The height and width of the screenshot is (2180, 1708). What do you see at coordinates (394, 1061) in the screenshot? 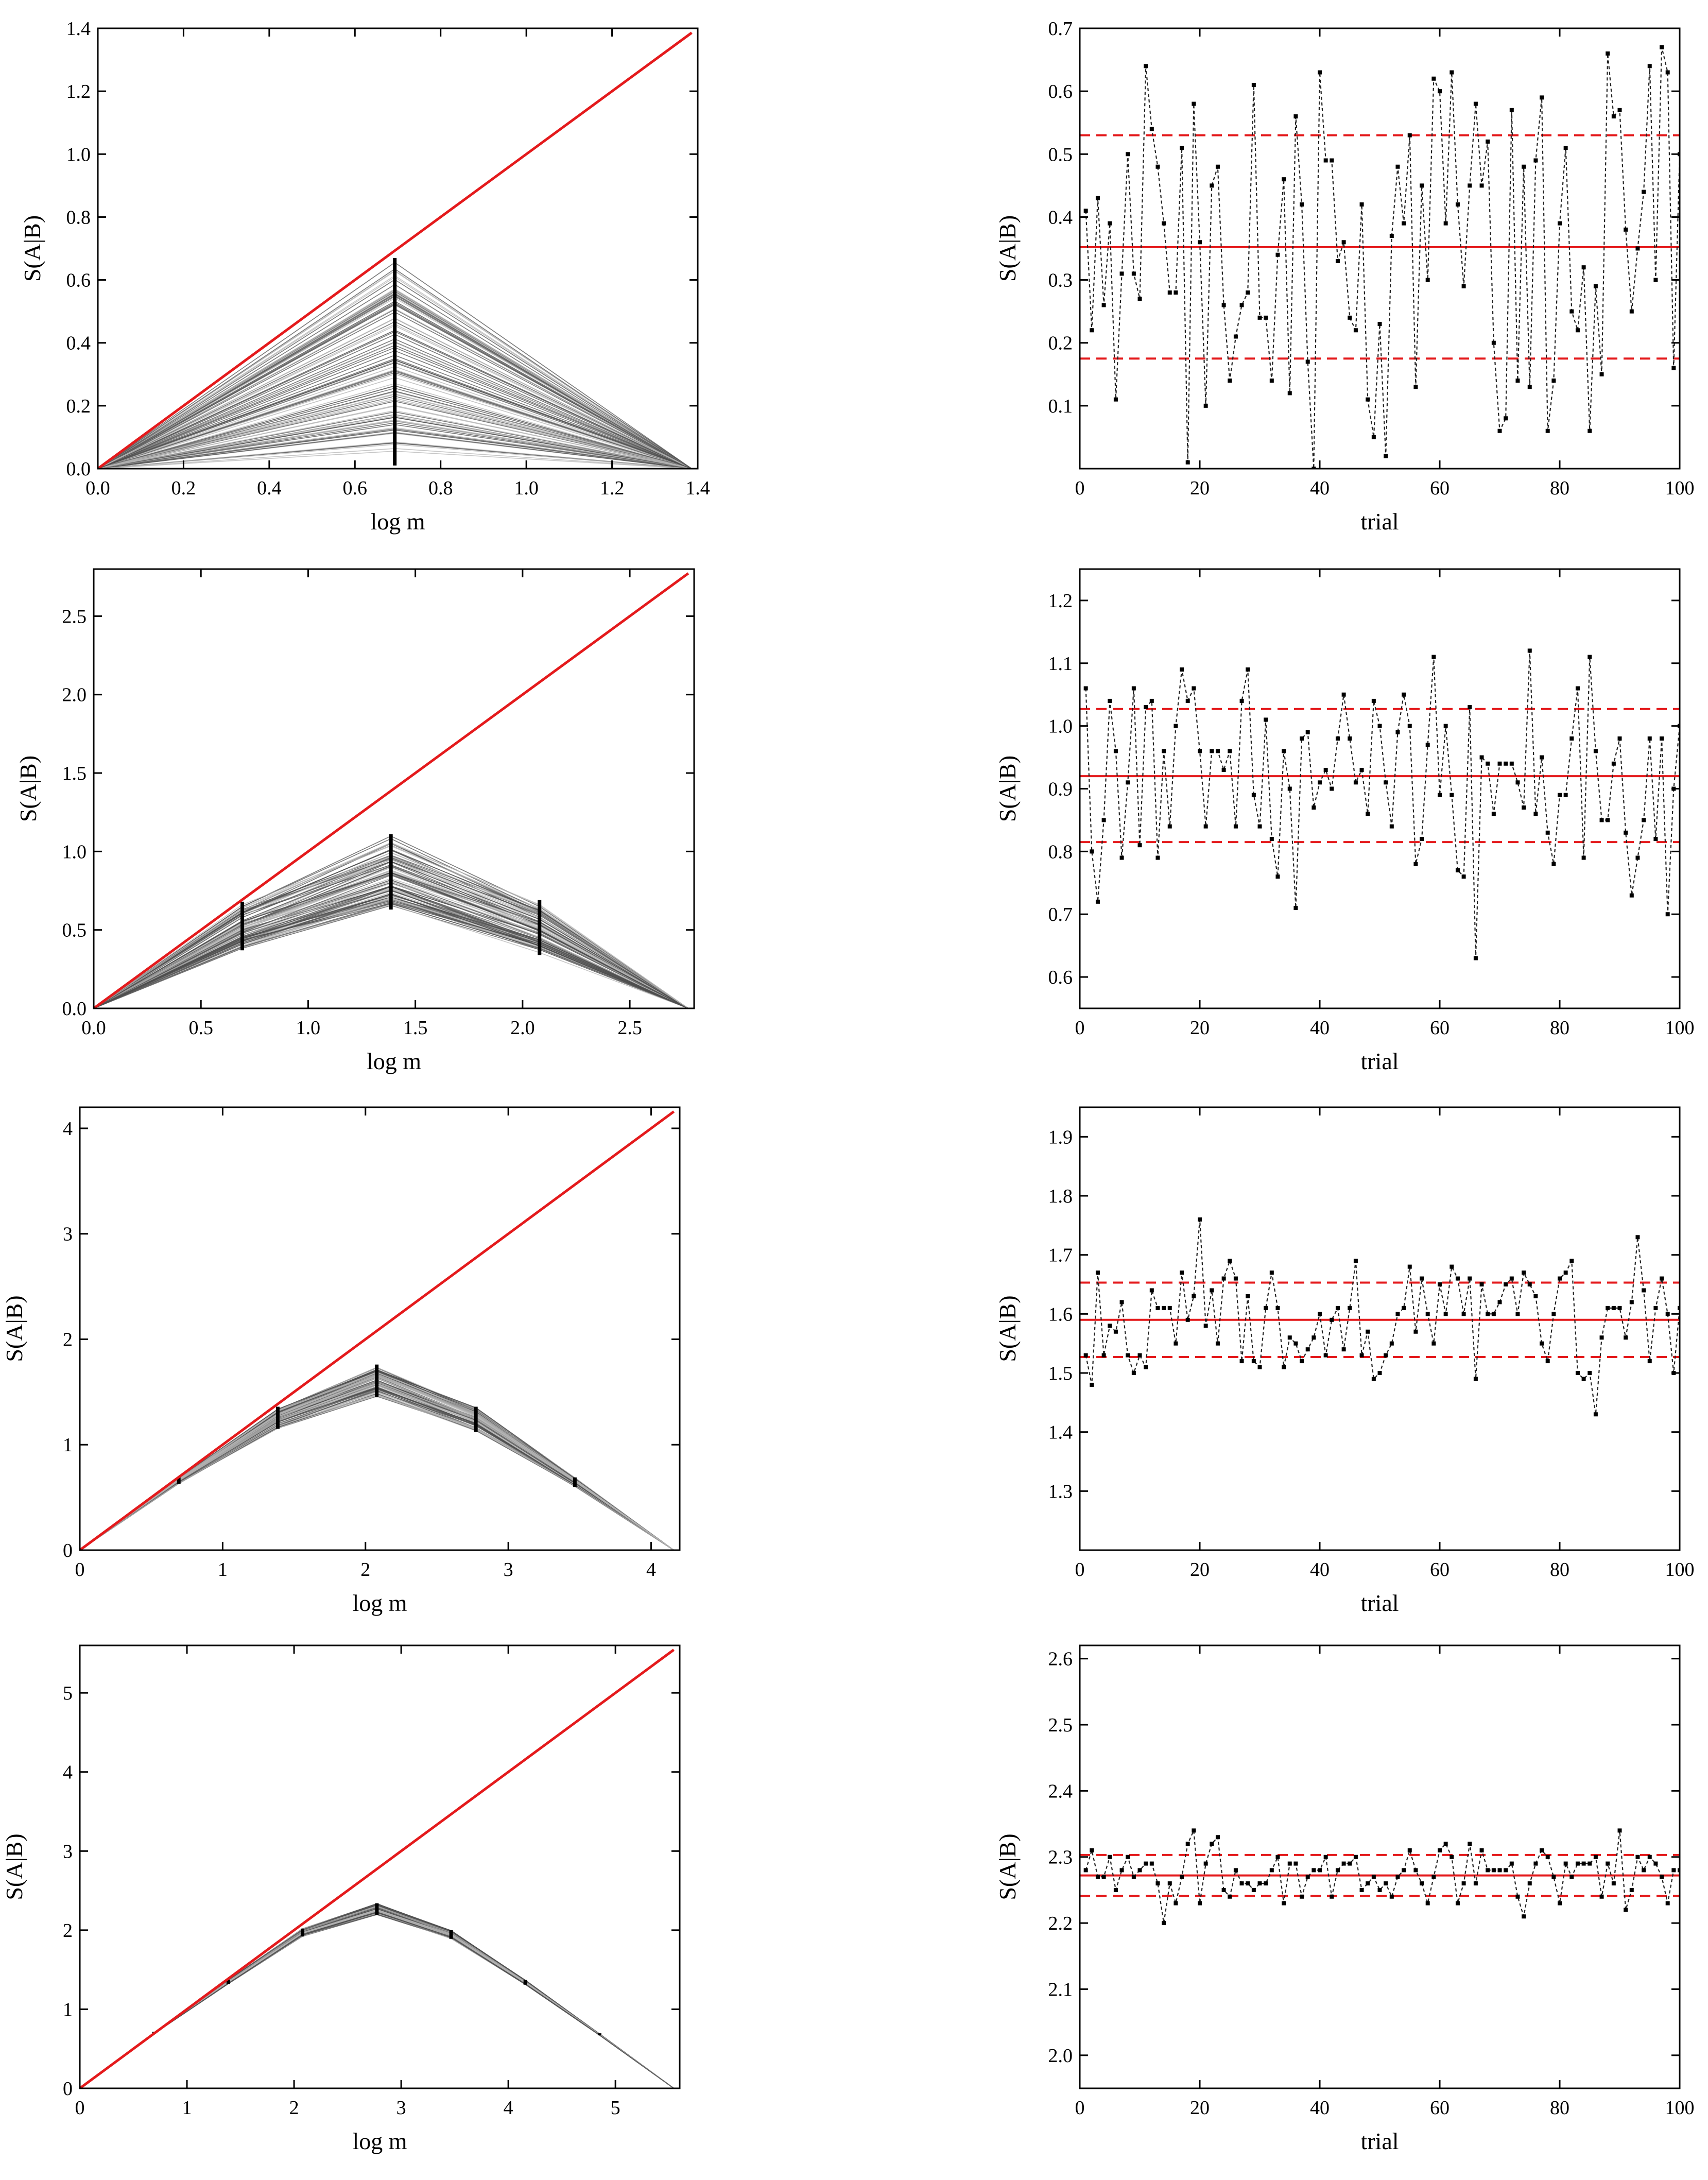
I see `x-axis-title: log m` at bounding box center [394, 1061].